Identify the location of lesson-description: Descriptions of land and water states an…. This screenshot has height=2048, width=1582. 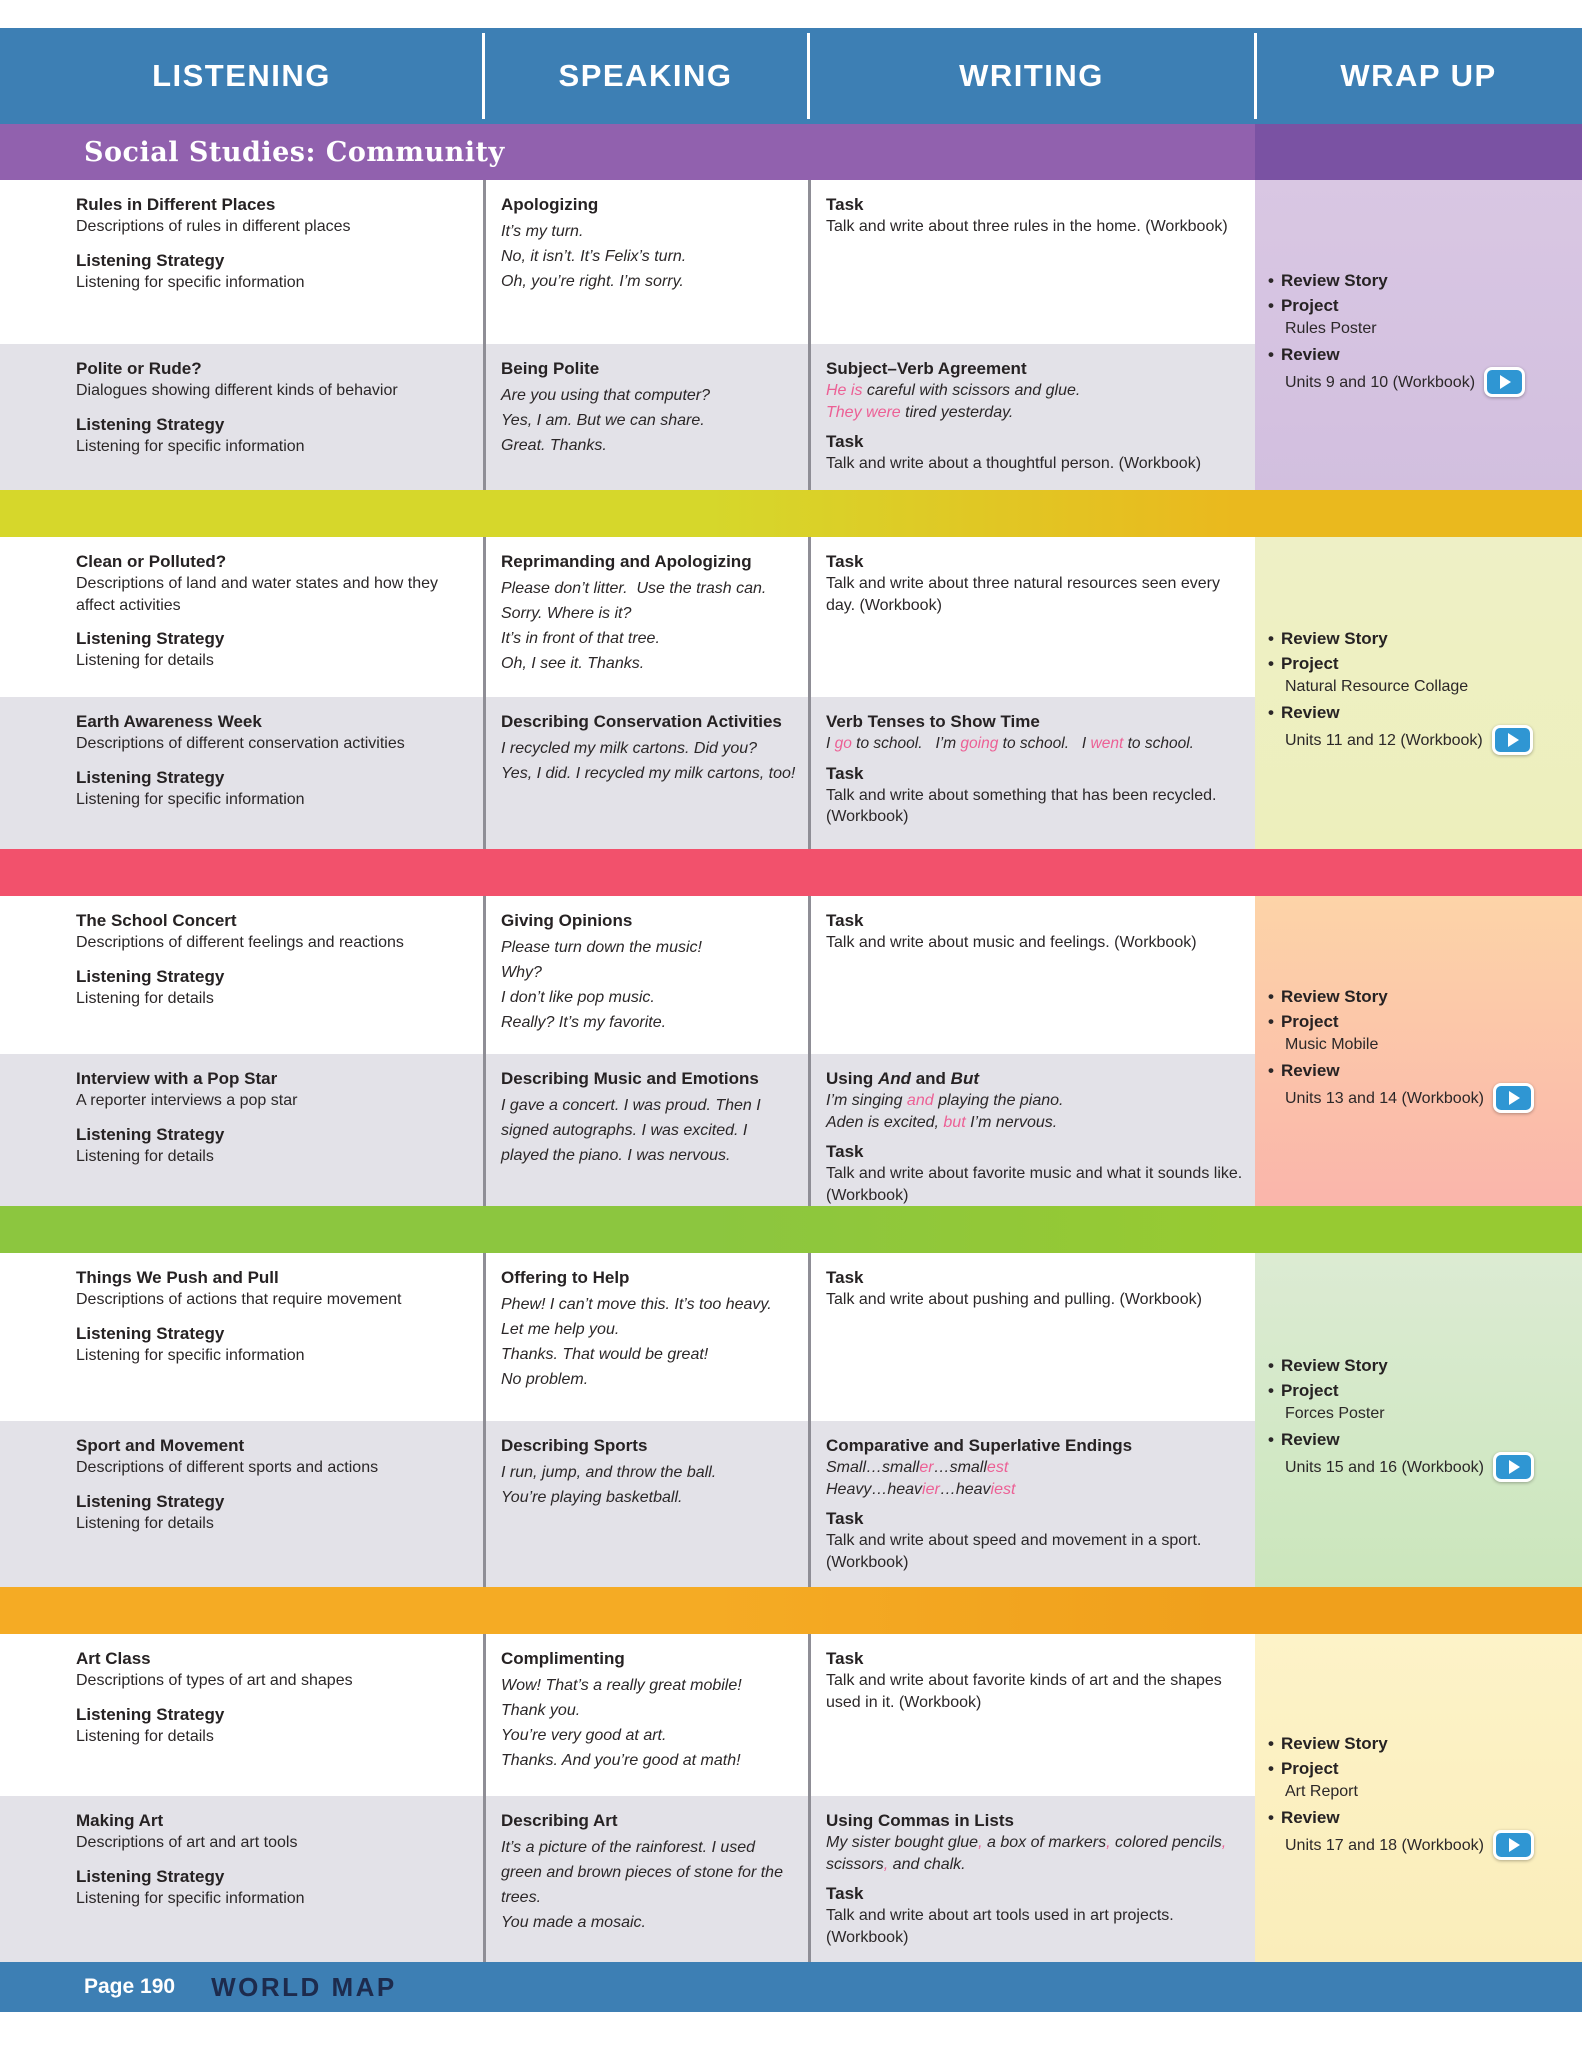
(259, 594).